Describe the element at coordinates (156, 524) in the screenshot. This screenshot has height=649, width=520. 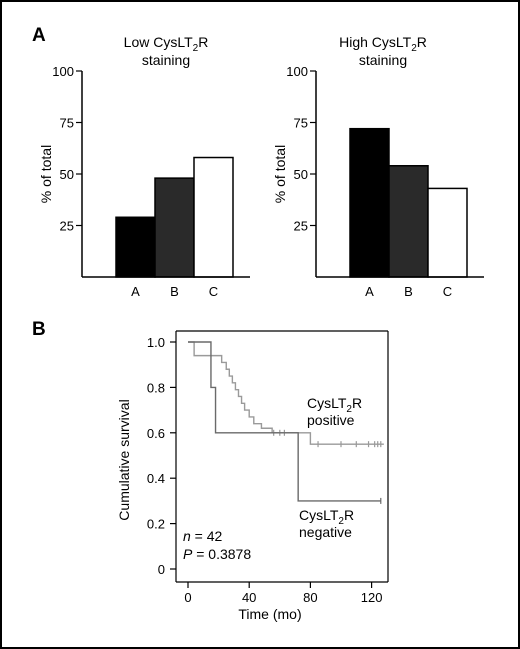
I see `survival-ytick-label: 0.2` at that location.